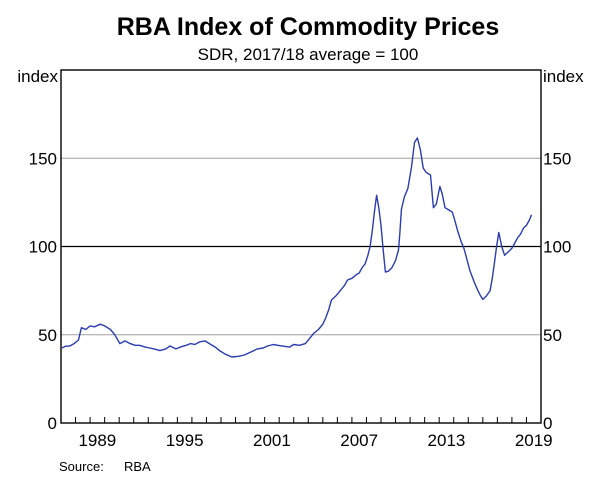  What do you see at coordinates (81, 466) in the screenshot?
I see `source-label: Source:` at bounding box center [81, 466].